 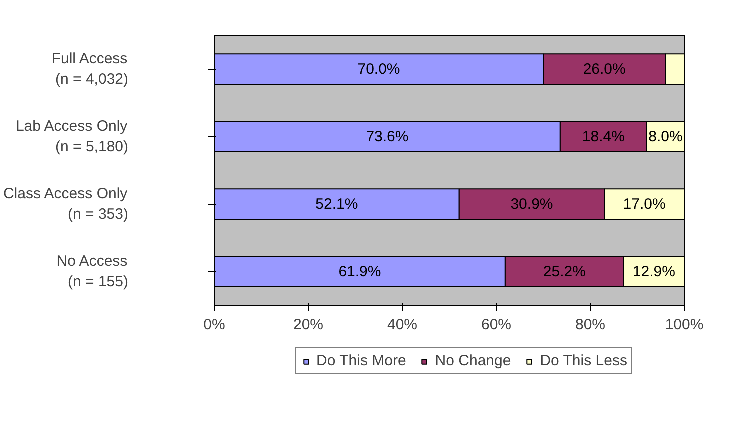 I want to click on x-tick-label: 40%, so click(x=402, y=325).